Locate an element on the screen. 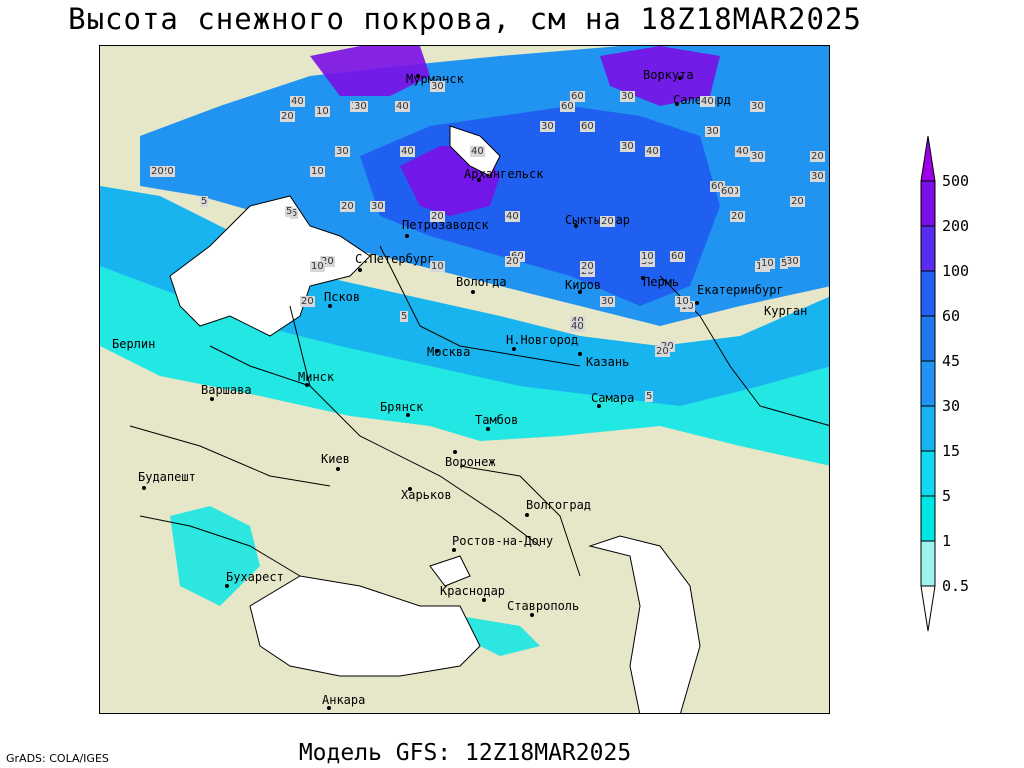  city-label: Москва is located at coordinates (449, 352).